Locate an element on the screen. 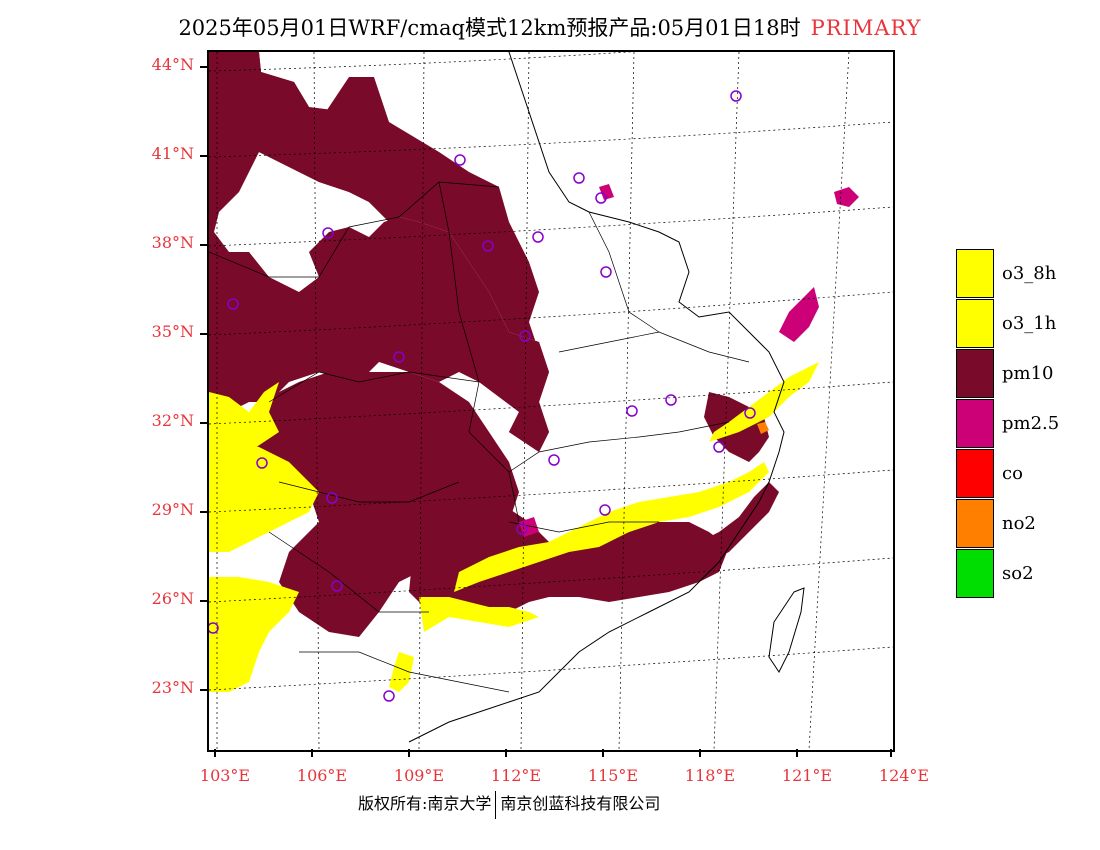  lon-label-121: 121°E is located at coordinates (807, 775).